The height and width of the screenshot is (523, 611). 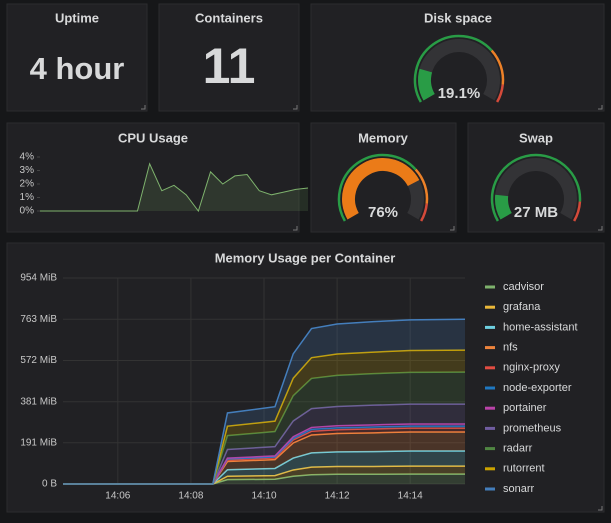 What do you see at coordinates (536, 137) in the screenshot?
I see `panel-title: Swap` at bounding box center [536, 137].